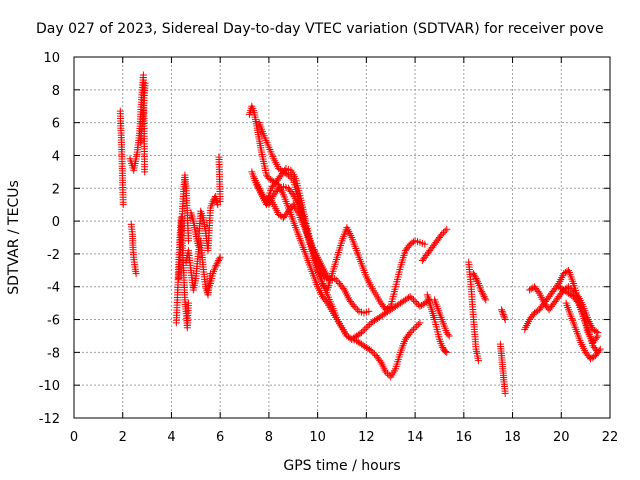  Describe the element at coordinates (14, 237) in the screenshot. I see `y-axis-label: SDTVAR / TECUs` at that location.